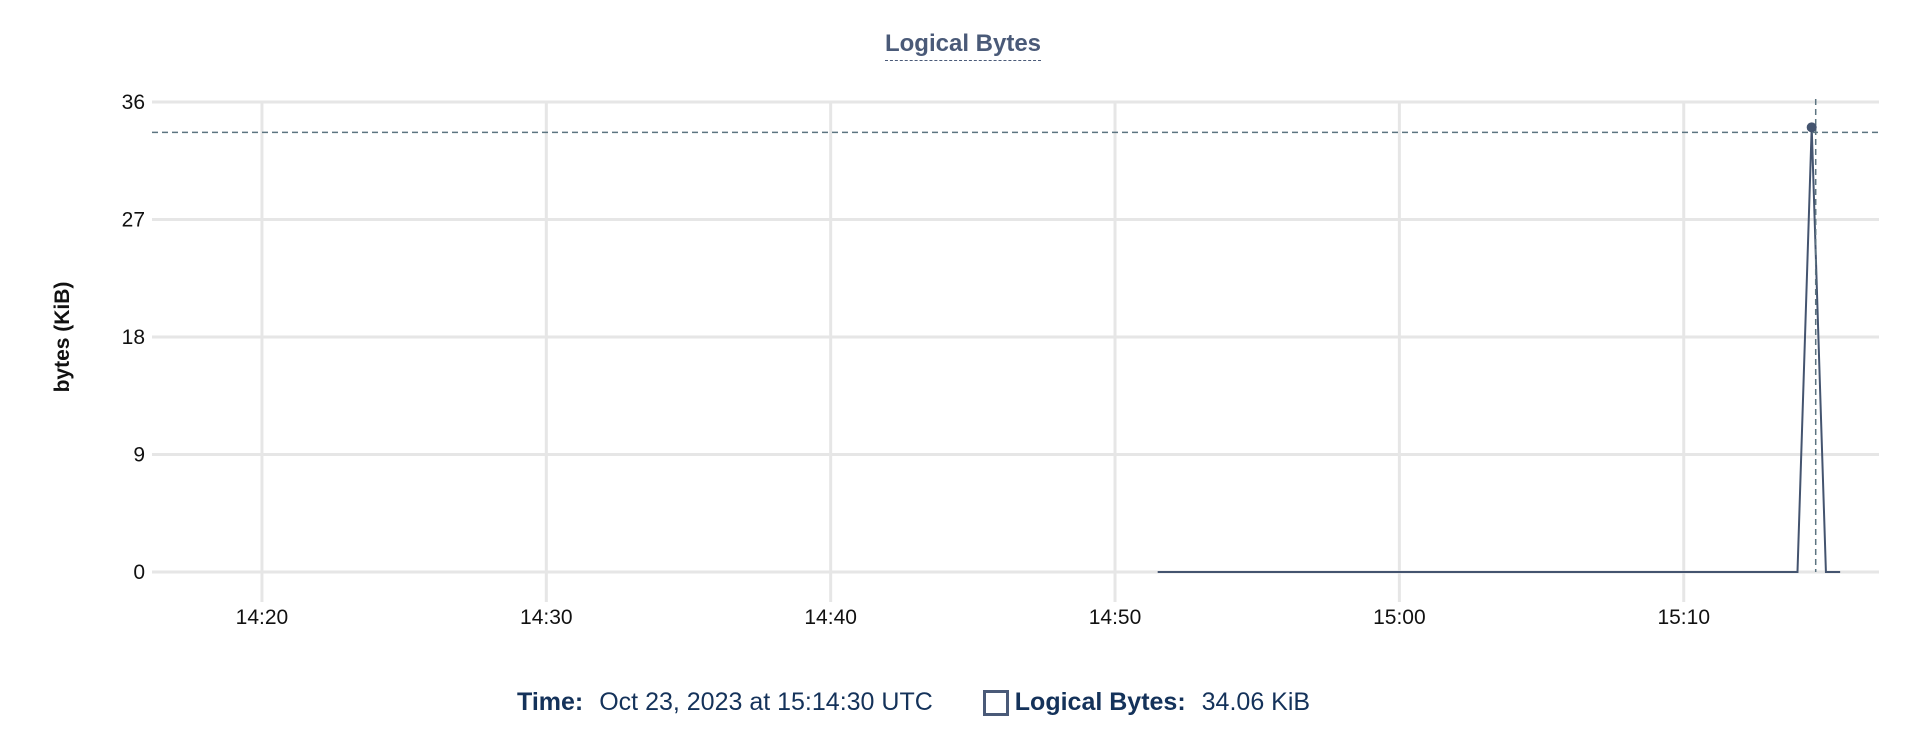 The width and height of the screenshot is (1926, 756). What do you see at coordinates (995, 702) in the screenshot?
I see `series-toggle-checkbox` at bounding box center [995, 702].